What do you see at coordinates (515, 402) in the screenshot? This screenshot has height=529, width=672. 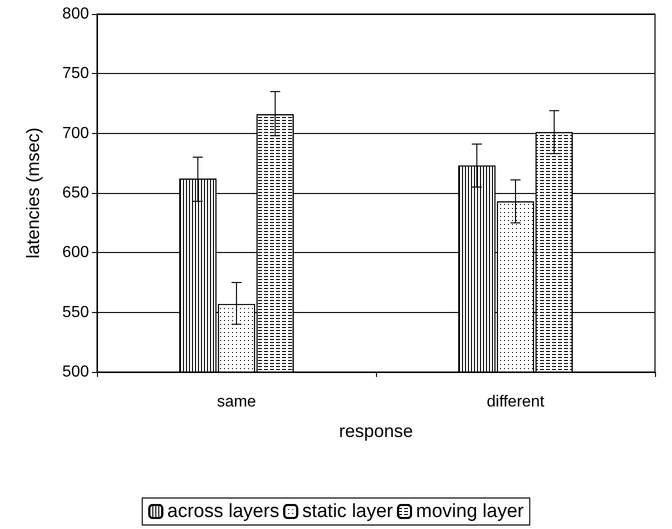 I see `x-tick-label: different` at bounding box center [515, 402].